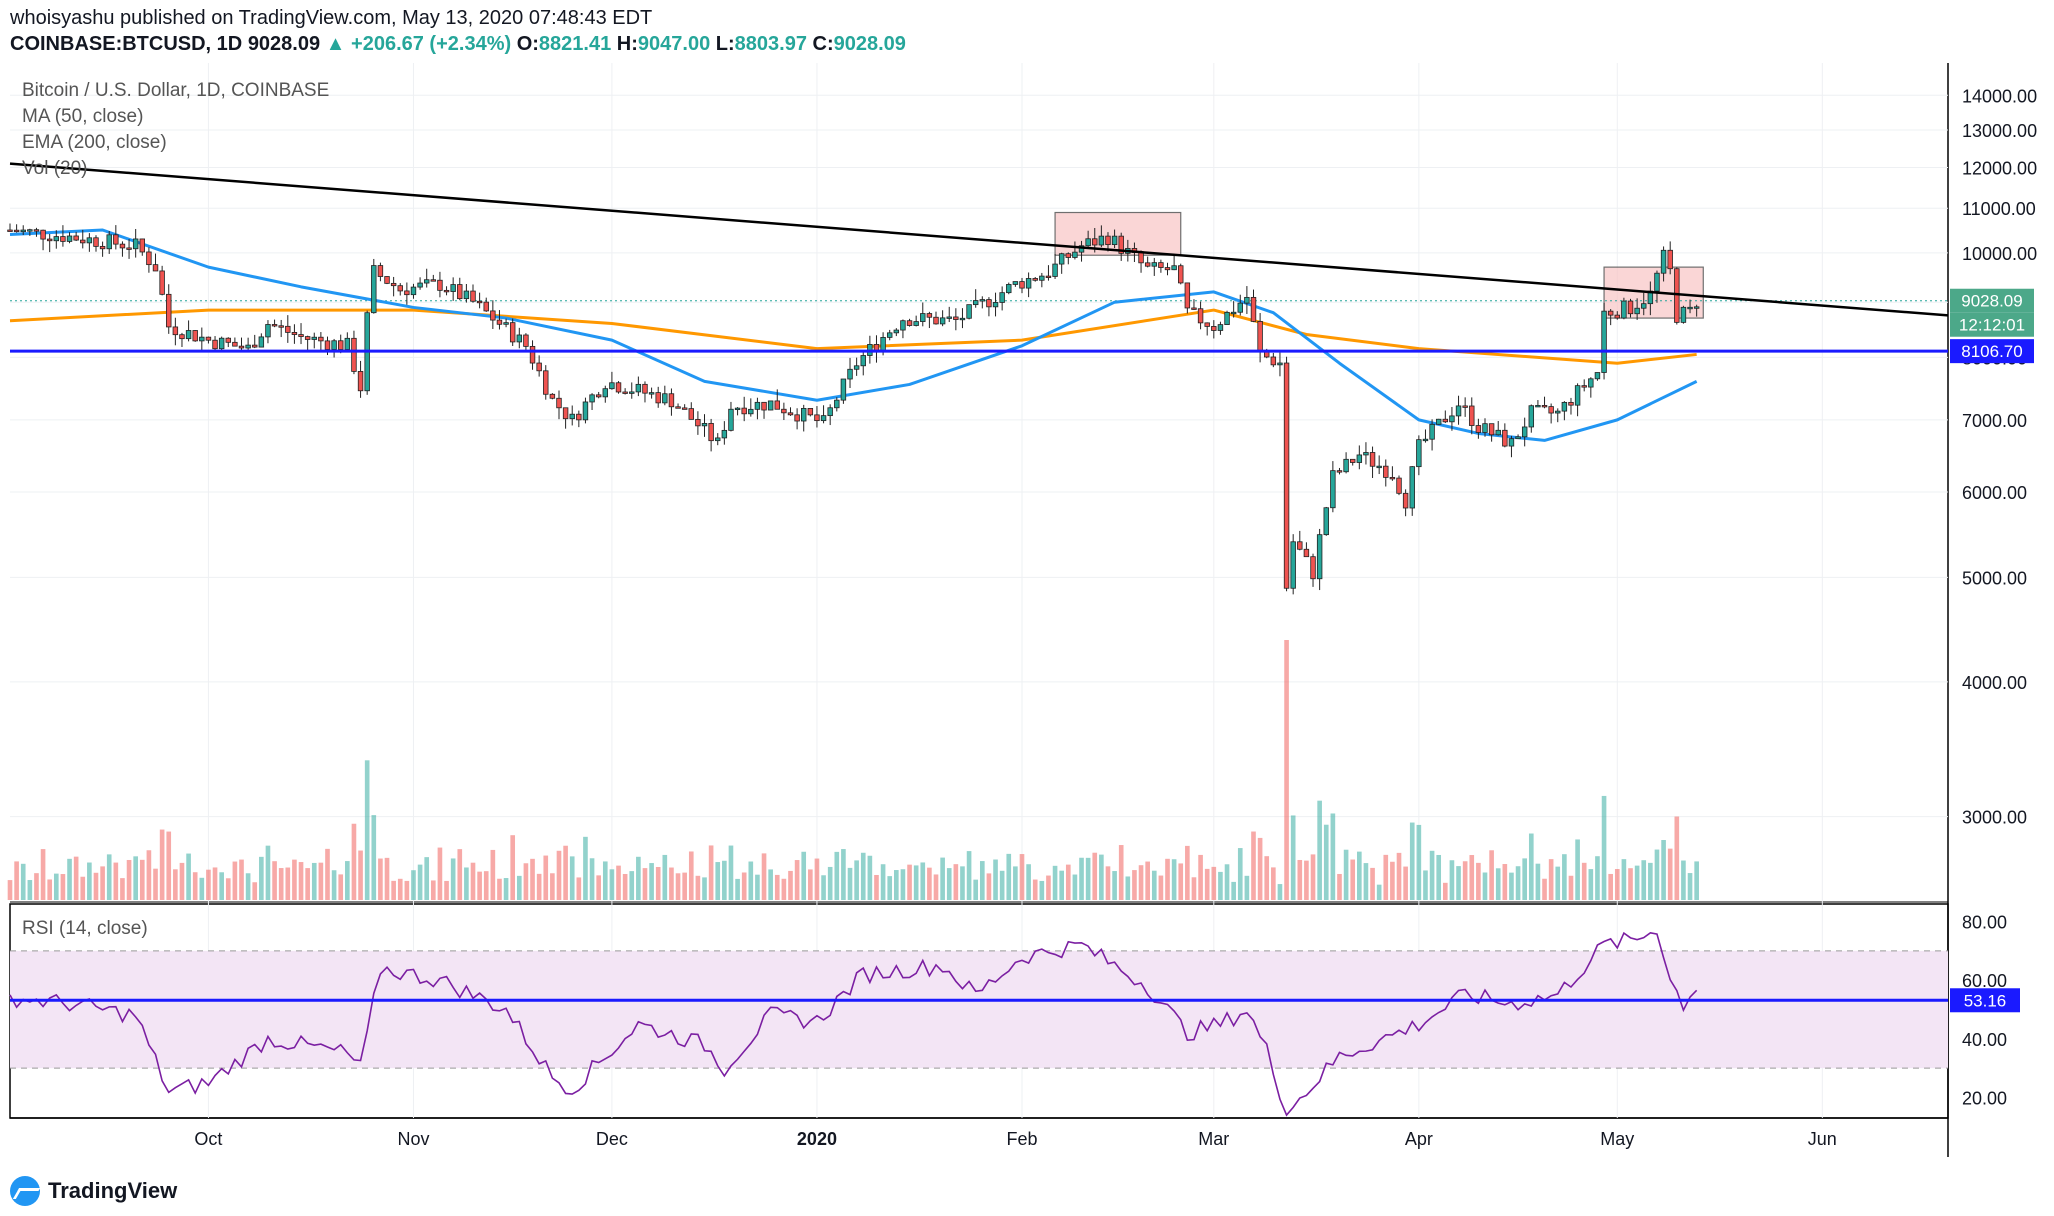  What do you see at coordinates (1991, 351) in the screenshot?
I see `support-price-tag: 8106.70` at bounding box center [1991, 351].